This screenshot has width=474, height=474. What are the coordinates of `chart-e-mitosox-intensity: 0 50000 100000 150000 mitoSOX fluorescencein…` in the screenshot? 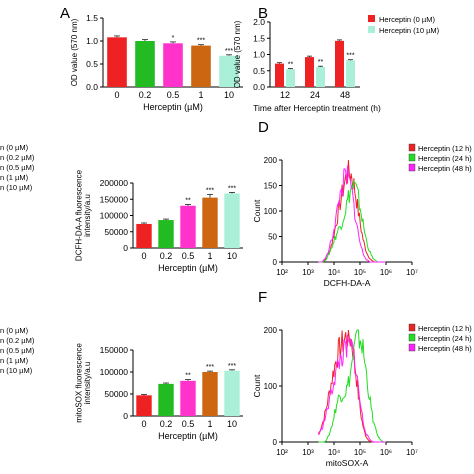 It's located at (158, 392).